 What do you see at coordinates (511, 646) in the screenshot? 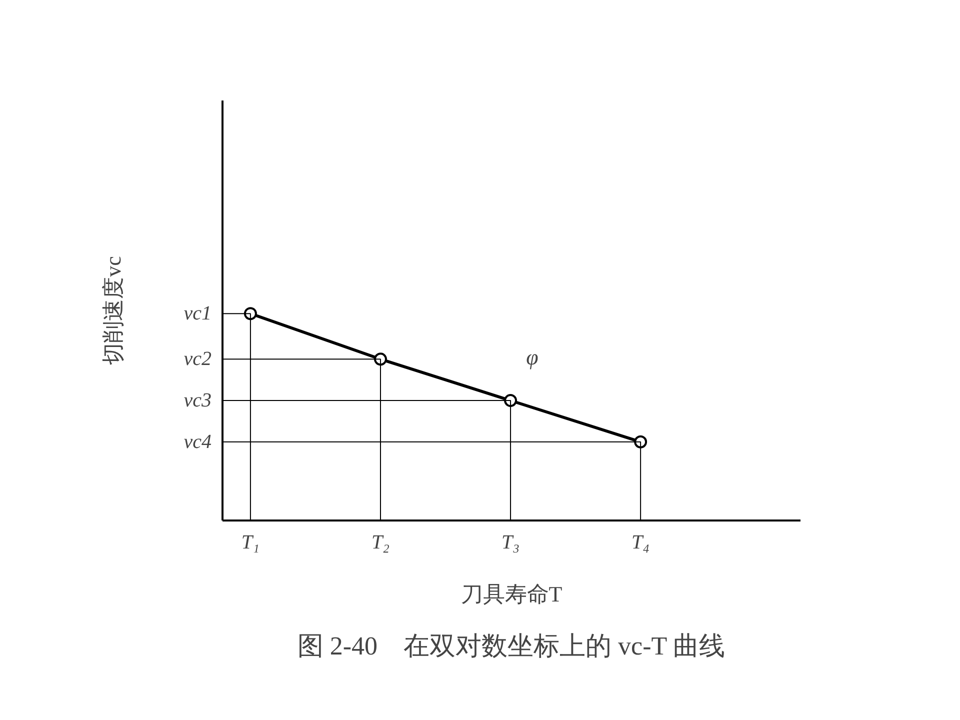
I see `text: 图 2-40 在双对数坐标上的 vc-T 曲线` at bounding box center [511, 646].